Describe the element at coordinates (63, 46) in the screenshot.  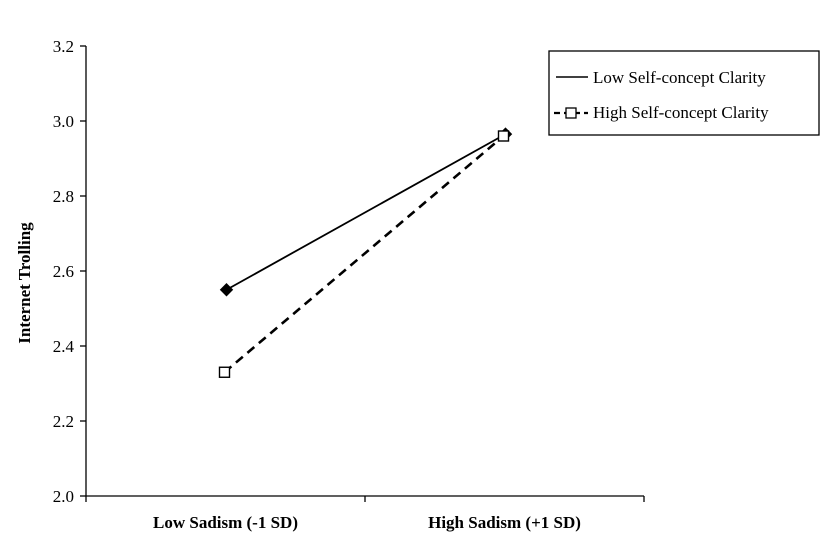
I see `y-tick-label: 3.2` at that location.